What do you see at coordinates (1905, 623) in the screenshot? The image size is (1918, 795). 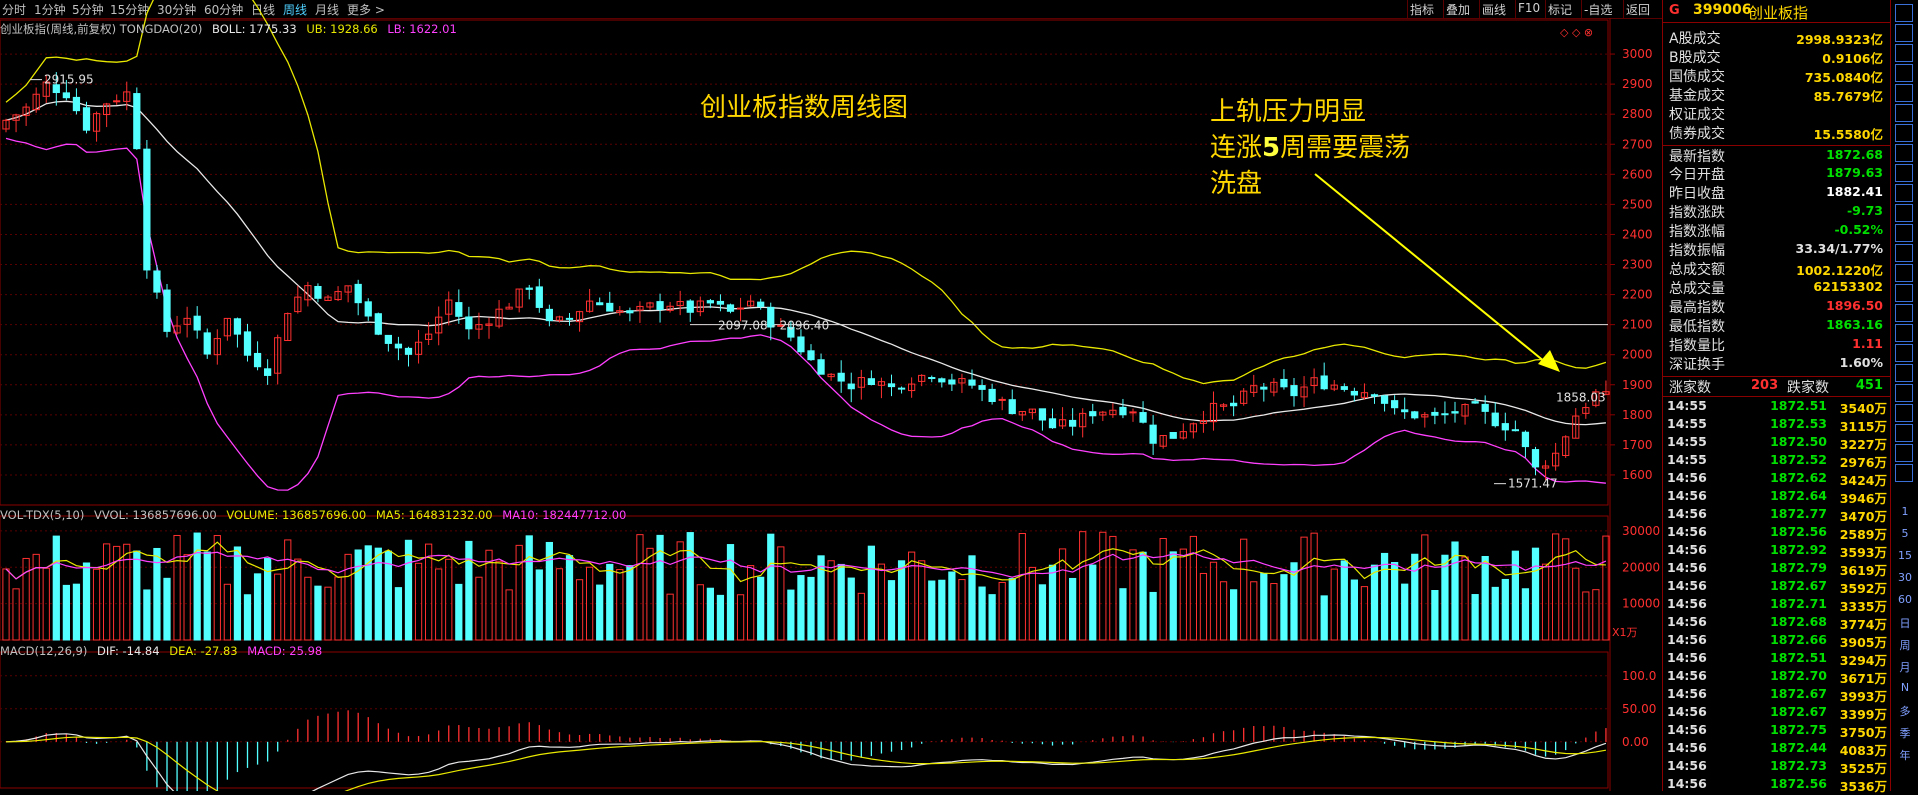 I see `sidebar-period-日: 日` at bounding box center [1905, 623].